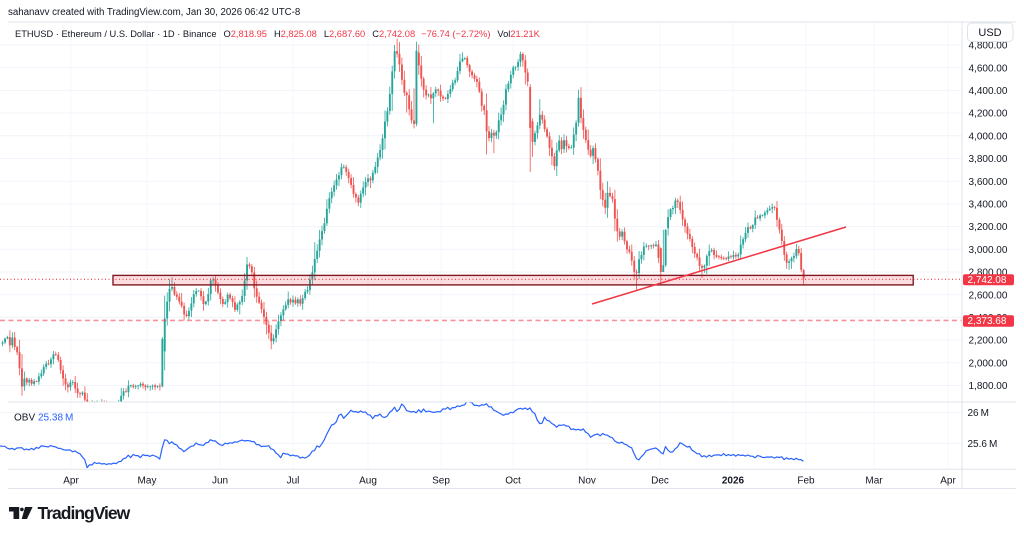 This screenshot has height=541, width=1024. What do you see at coordinates (988, 250) in the screenshot?
I see `svg-text: 3,000.00` at bounding box center [988, 250].